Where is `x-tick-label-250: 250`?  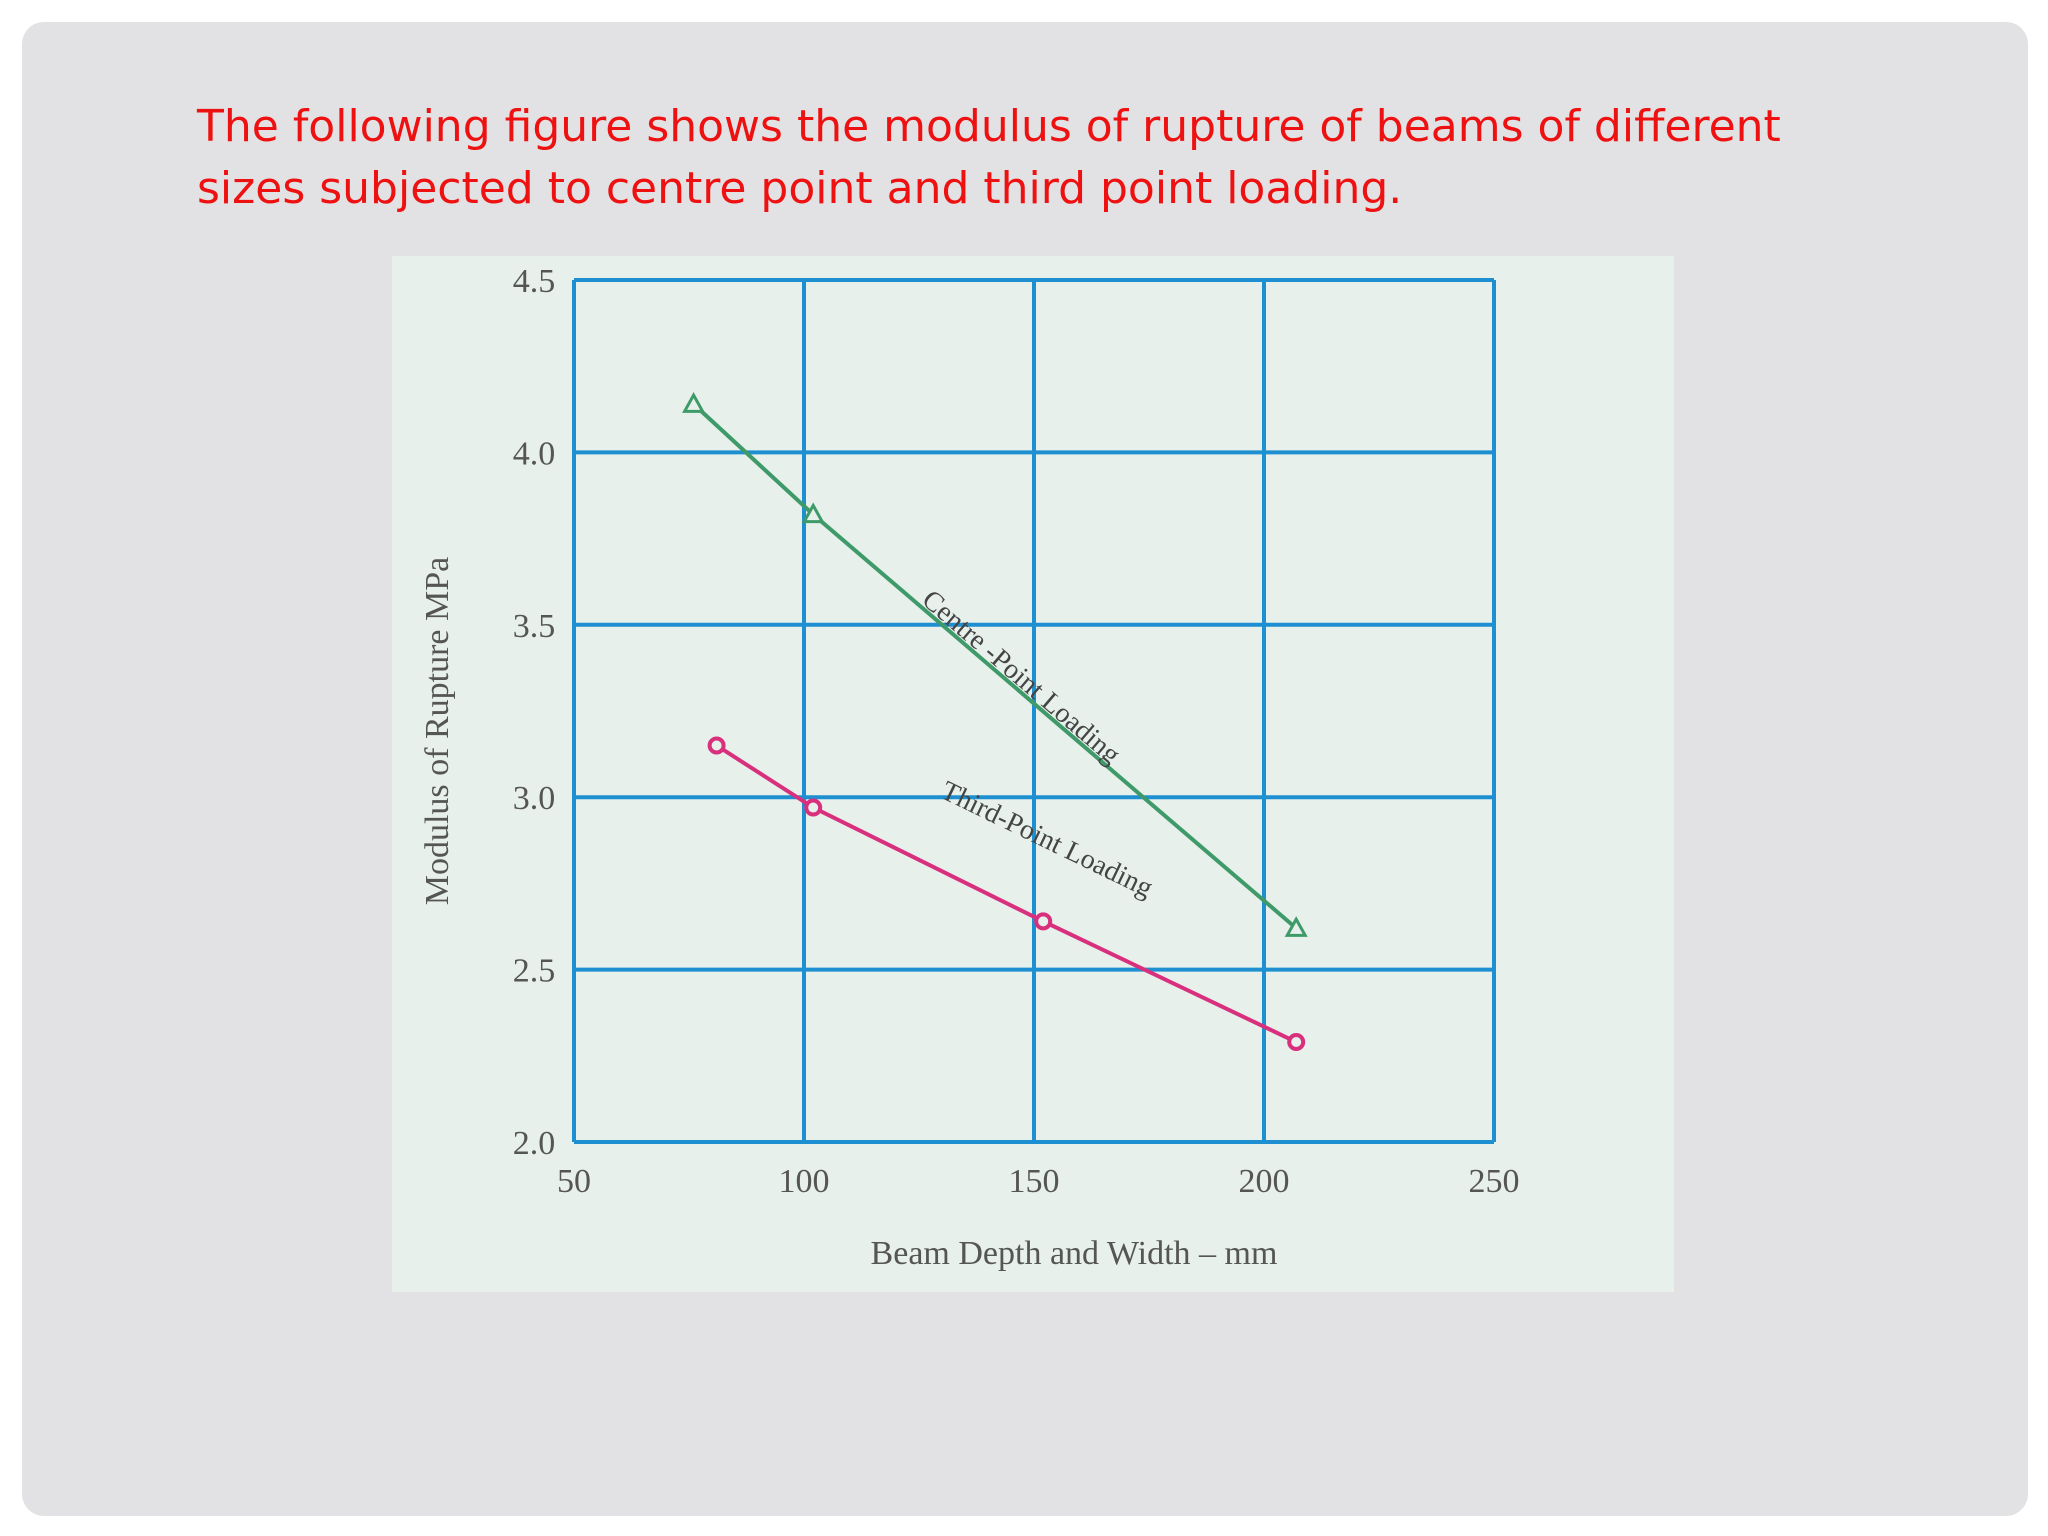 x-tick-label-250: 250 is located at coordinates (1494, 1181).